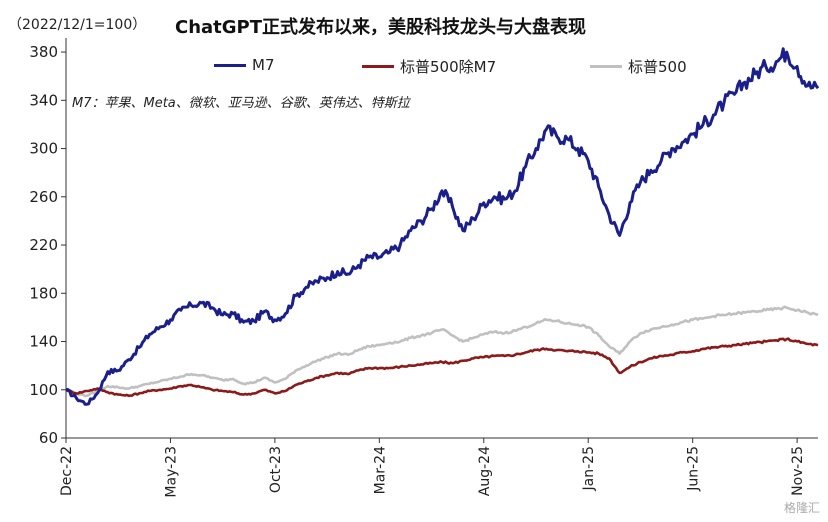 The width and height of the screenshot is (828, 522). Describe the element at coordinates (694, 469) in the screenshot. I see `x-tick-label: Jun-25` at that location.